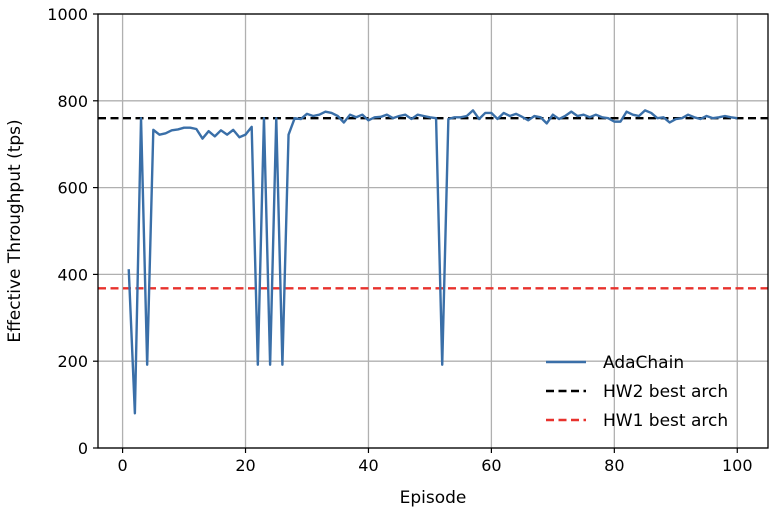 The height and width of the screenshot is (516, 776). I want to click on x-axis-ticks: 0 20 40 60 80 100, so click(435, 461).